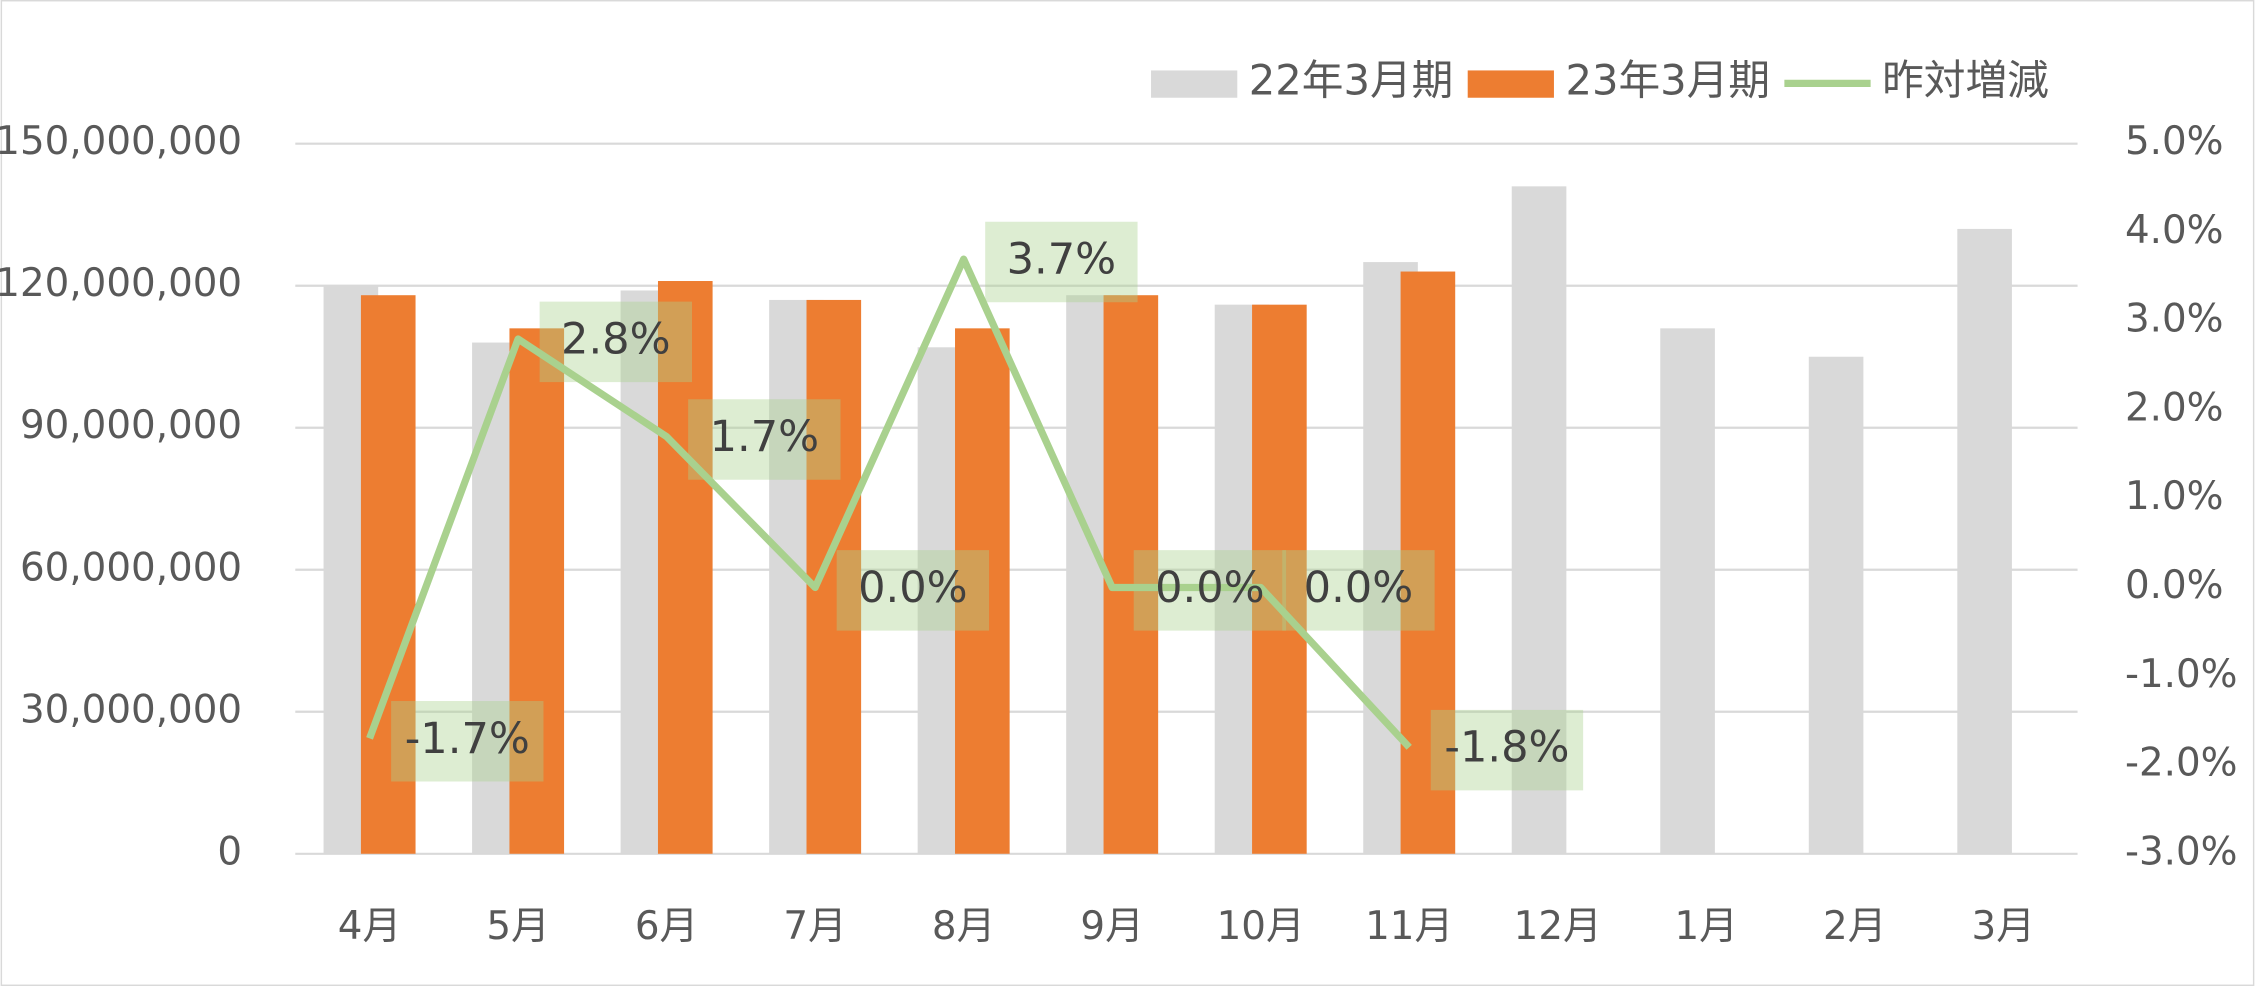 The height and width of the screenshot is (986, 2255). I want to click on legend-label: 23年3月期, so click(1667, 79).